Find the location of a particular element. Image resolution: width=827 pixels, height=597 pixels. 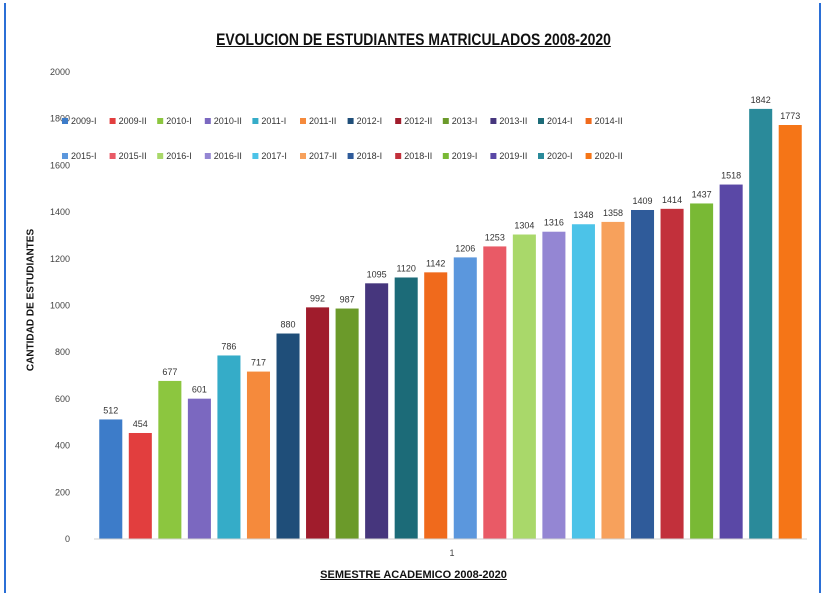

y-tick-label: 800 is located at coordinates (62, 352).